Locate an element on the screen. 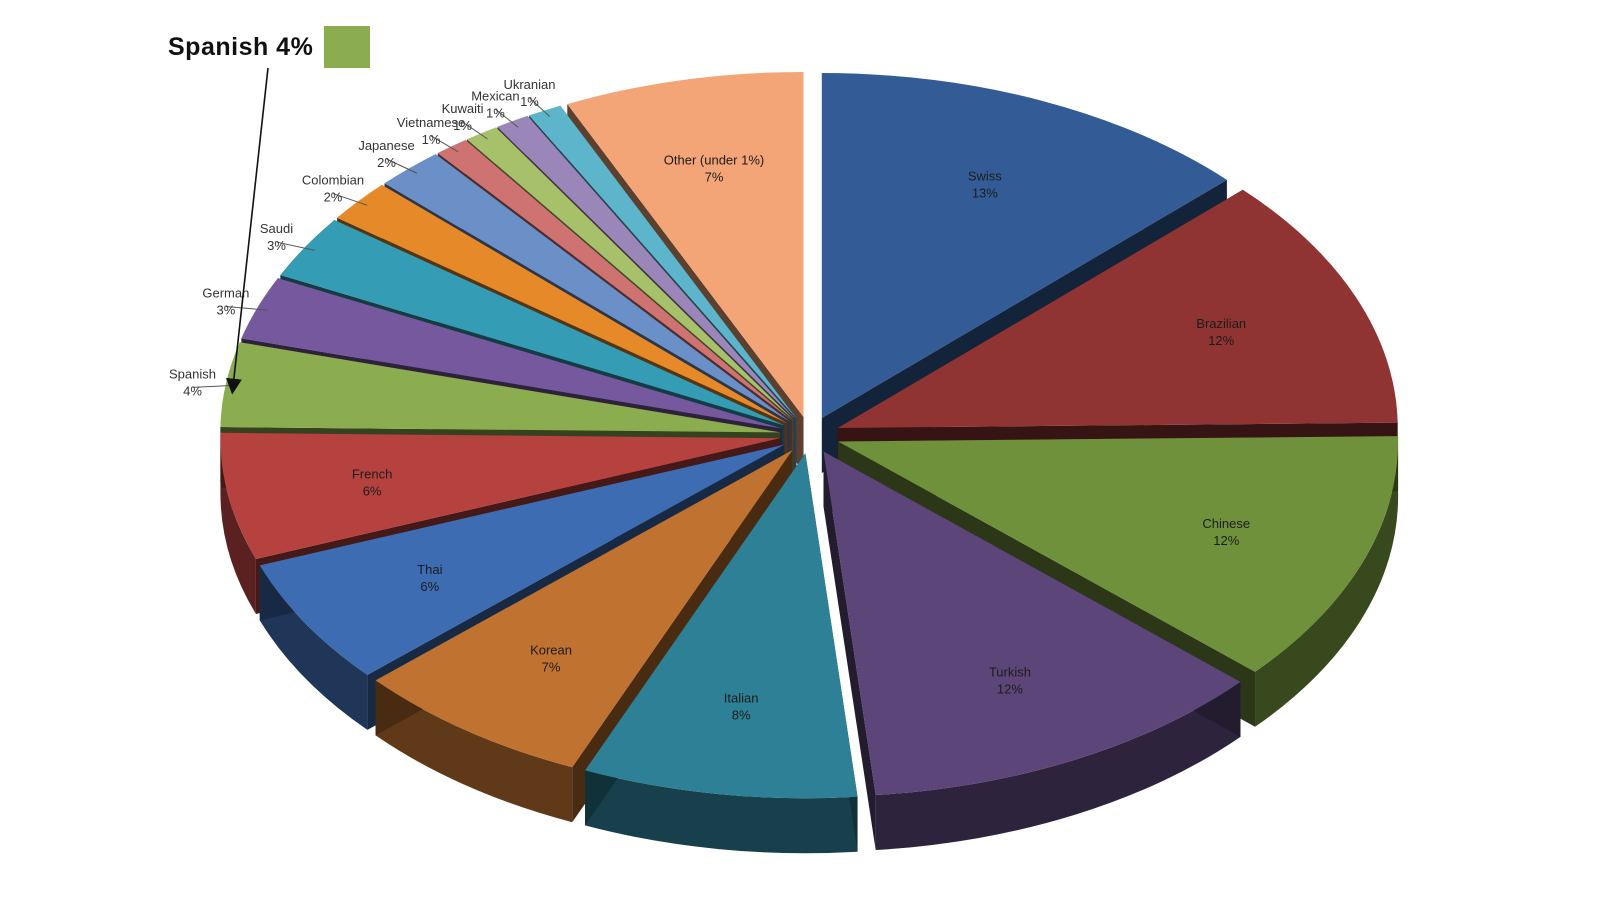 The width and height of the screenshot is (1600, 900). label-mexican: Mexican is located at coordinates (495, 95).